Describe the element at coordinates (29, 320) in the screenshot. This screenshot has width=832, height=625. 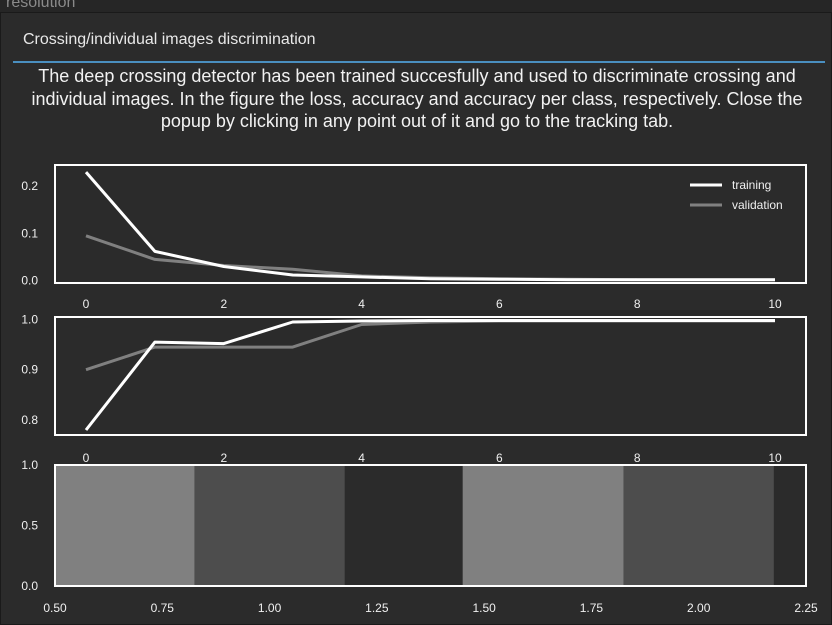
I see `chart2-ytick-label: 1.0` at that location.